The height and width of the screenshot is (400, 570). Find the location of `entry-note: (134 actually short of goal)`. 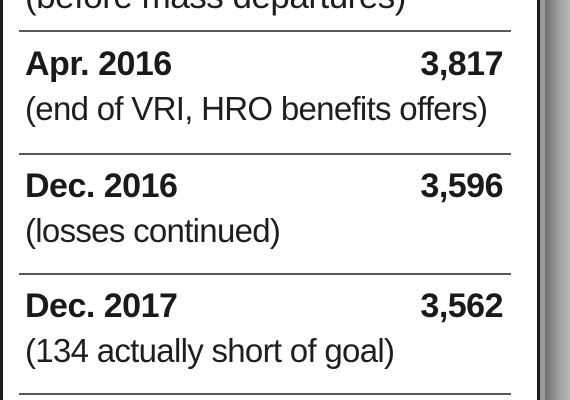

entry-note: (134 actually short of goal) is located at coordinates (210, 350).